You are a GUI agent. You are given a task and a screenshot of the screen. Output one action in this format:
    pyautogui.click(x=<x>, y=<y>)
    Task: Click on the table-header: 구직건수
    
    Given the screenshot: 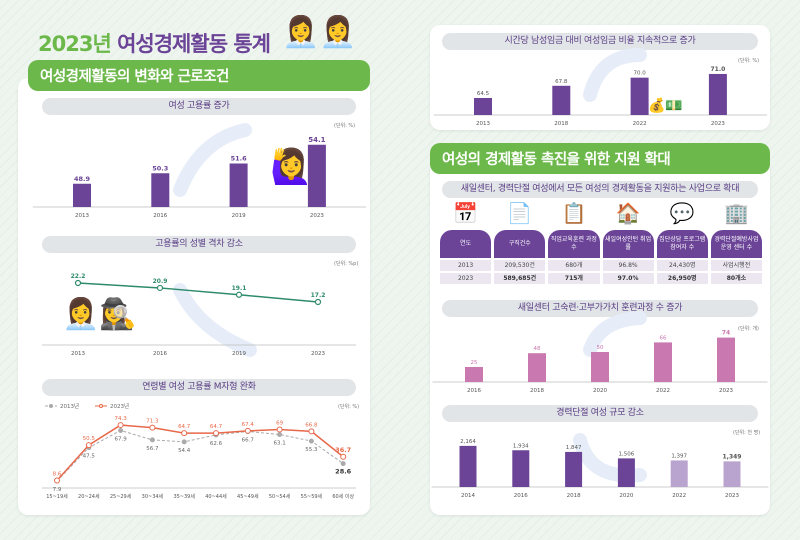 What is the action you would take?
    pyautogui.click(x=520, y=244)
    